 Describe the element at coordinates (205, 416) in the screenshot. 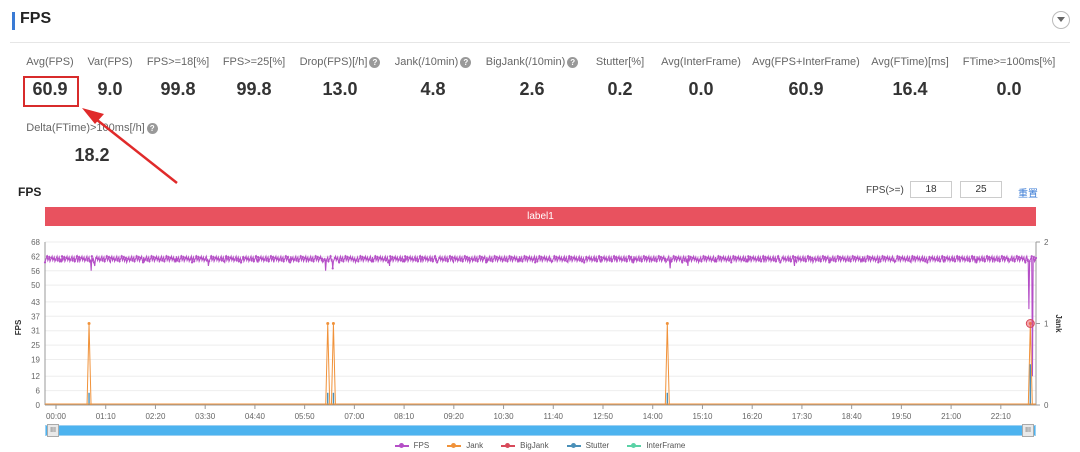

I see `x-tick-label: 03:30` at that location.